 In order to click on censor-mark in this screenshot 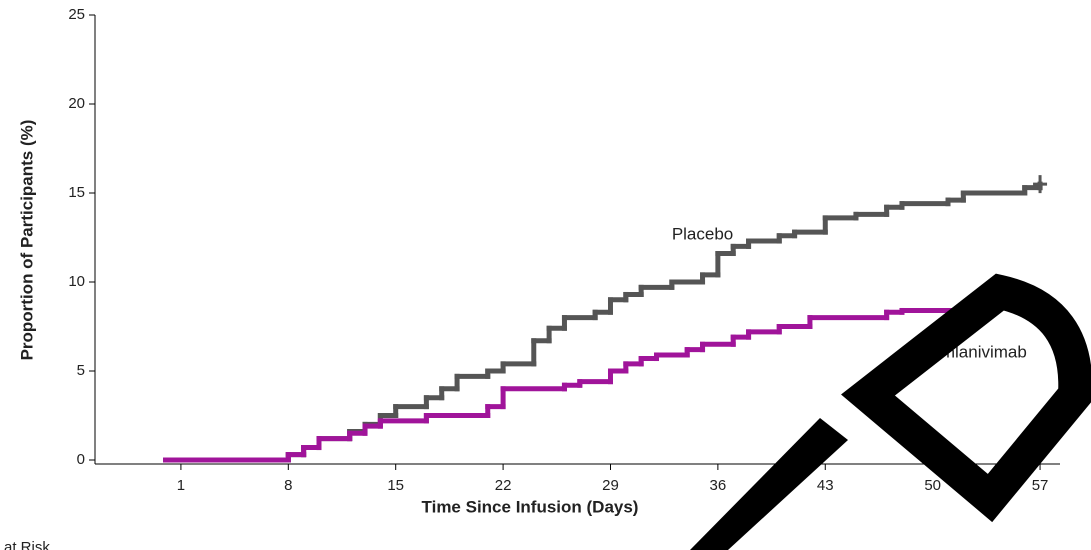, I will do `click(1040, 184)`.